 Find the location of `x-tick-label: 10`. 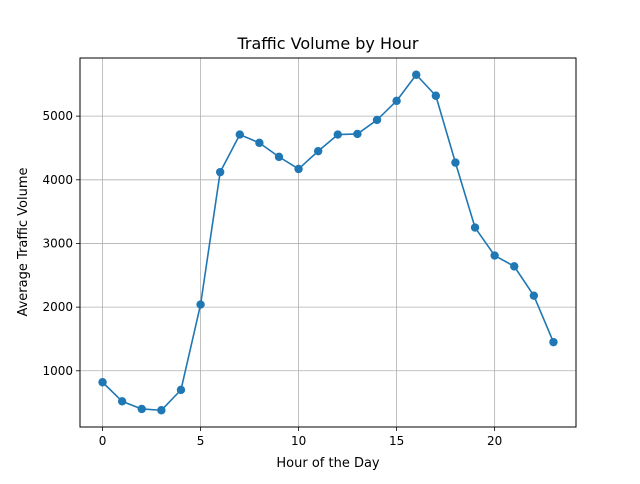

x-tick-label: 10 is located at coordinates (298, 441).